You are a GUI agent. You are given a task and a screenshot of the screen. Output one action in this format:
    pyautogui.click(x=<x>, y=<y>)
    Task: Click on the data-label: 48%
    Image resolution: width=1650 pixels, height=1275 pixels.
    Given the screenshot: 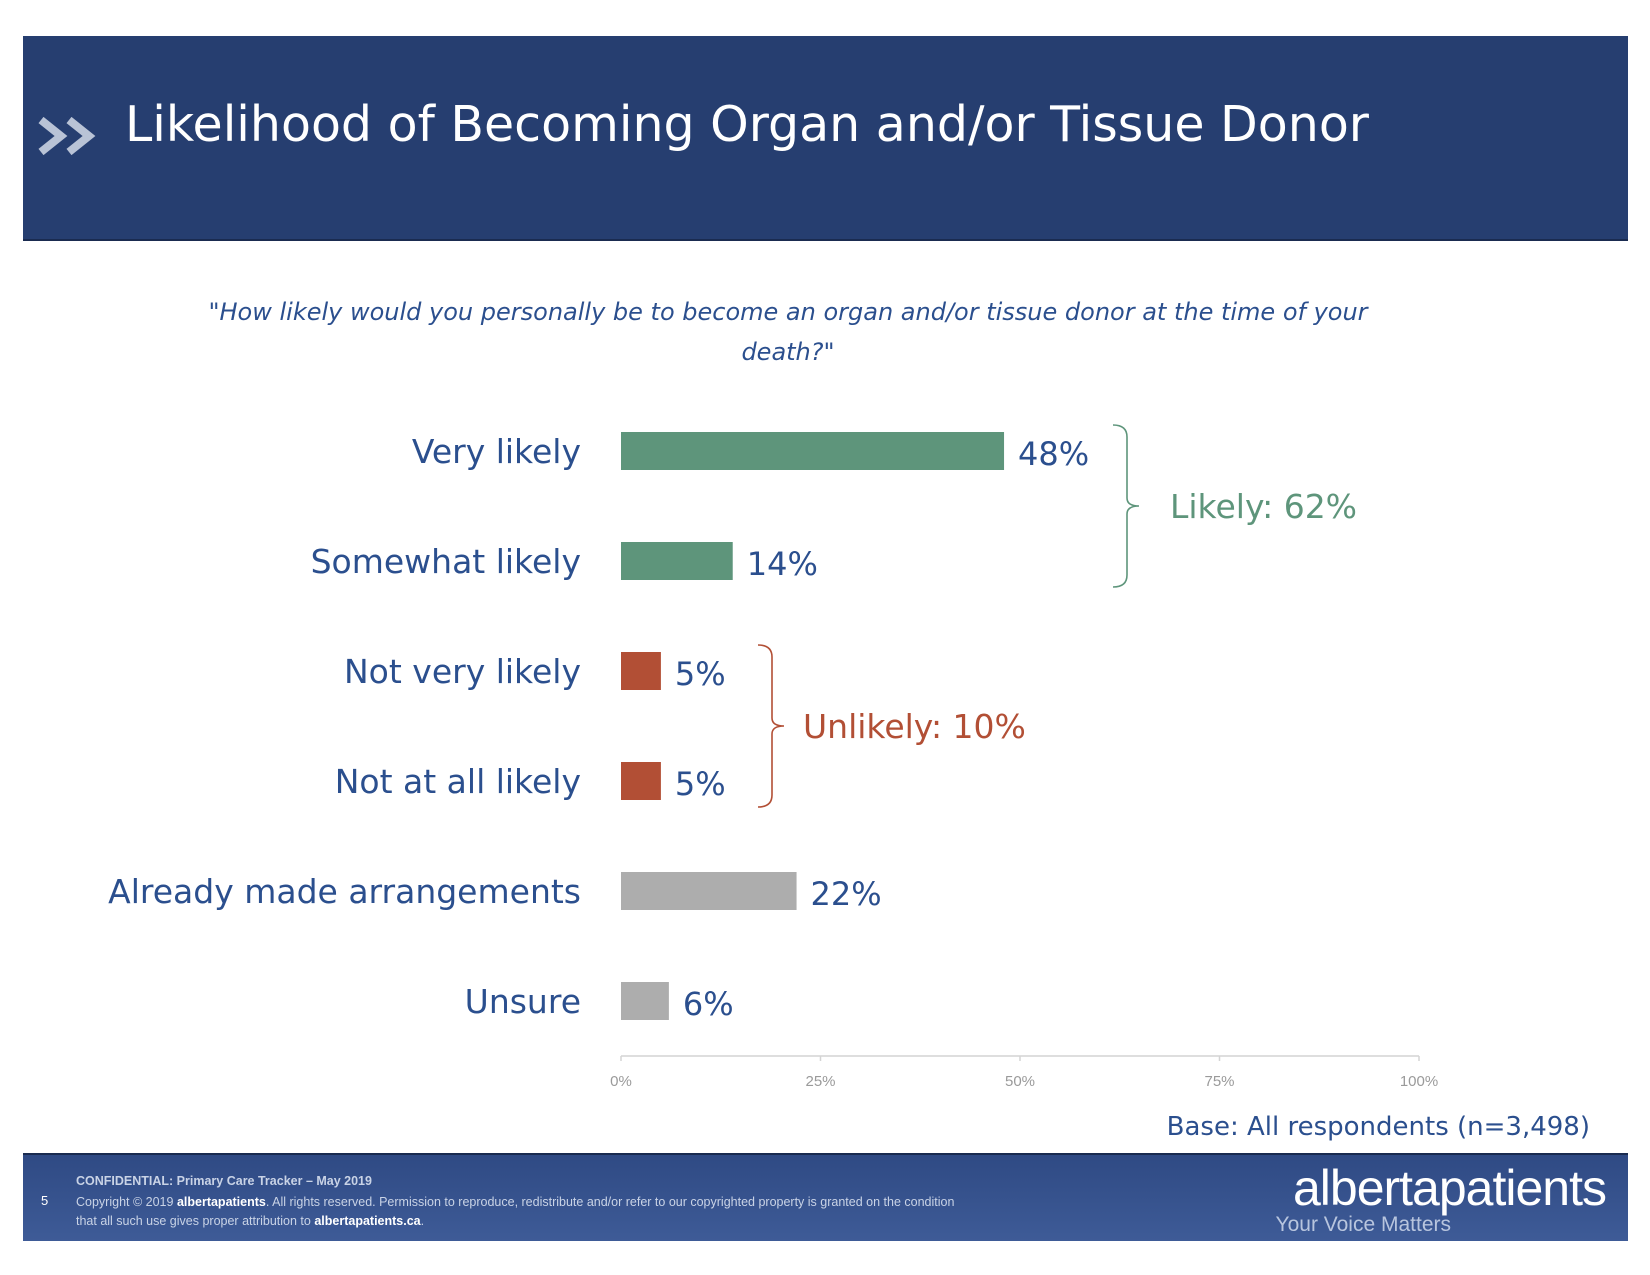 What is the action you would take?
    pyautogui.click(x=1053, y=454)
    